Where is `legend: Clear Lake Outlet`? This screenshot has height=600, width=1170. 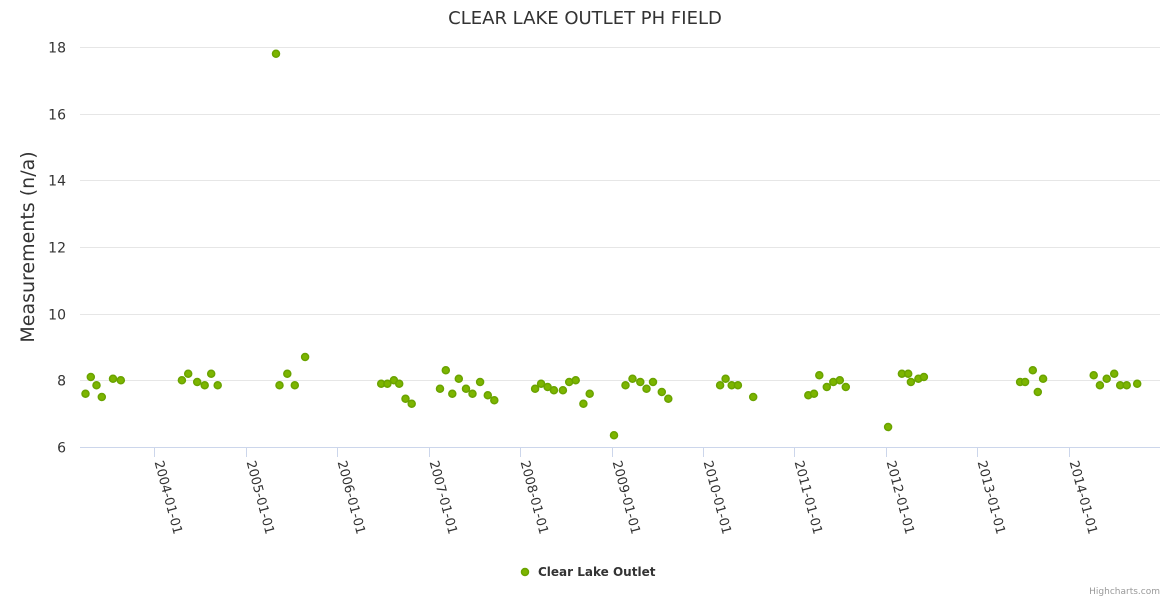
legend: Clear Lake Outlet is located at coordinates (588, 572).